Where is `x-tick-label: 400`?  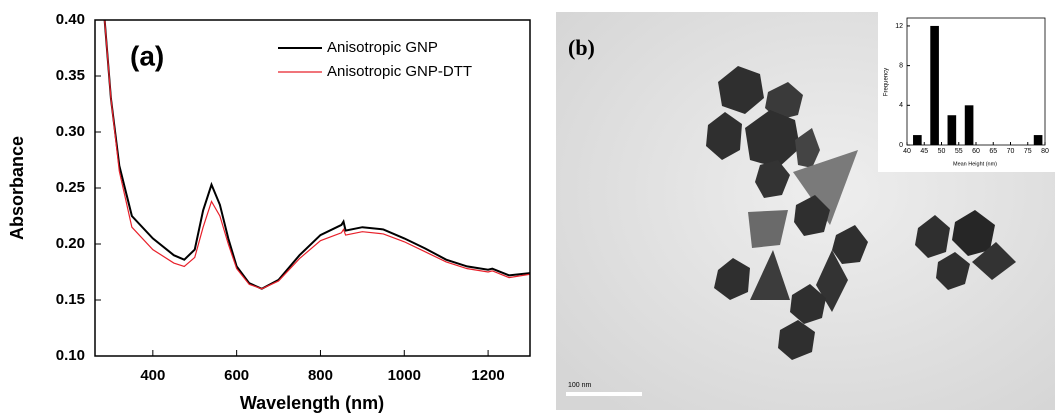
x-tick-label: 400 is located at coordinates (152, 375).